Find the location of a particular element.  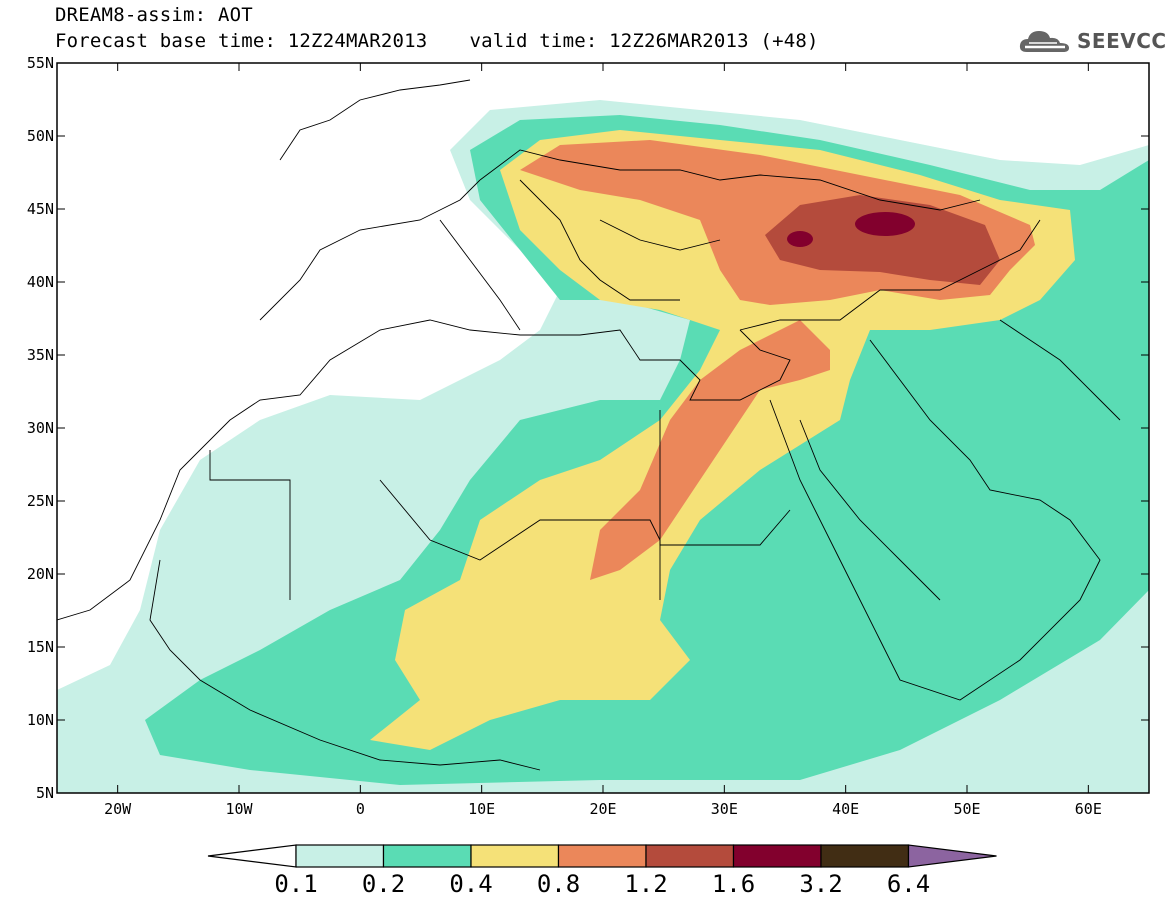

lon-label: 60E is located at coordinates (1088, 809).